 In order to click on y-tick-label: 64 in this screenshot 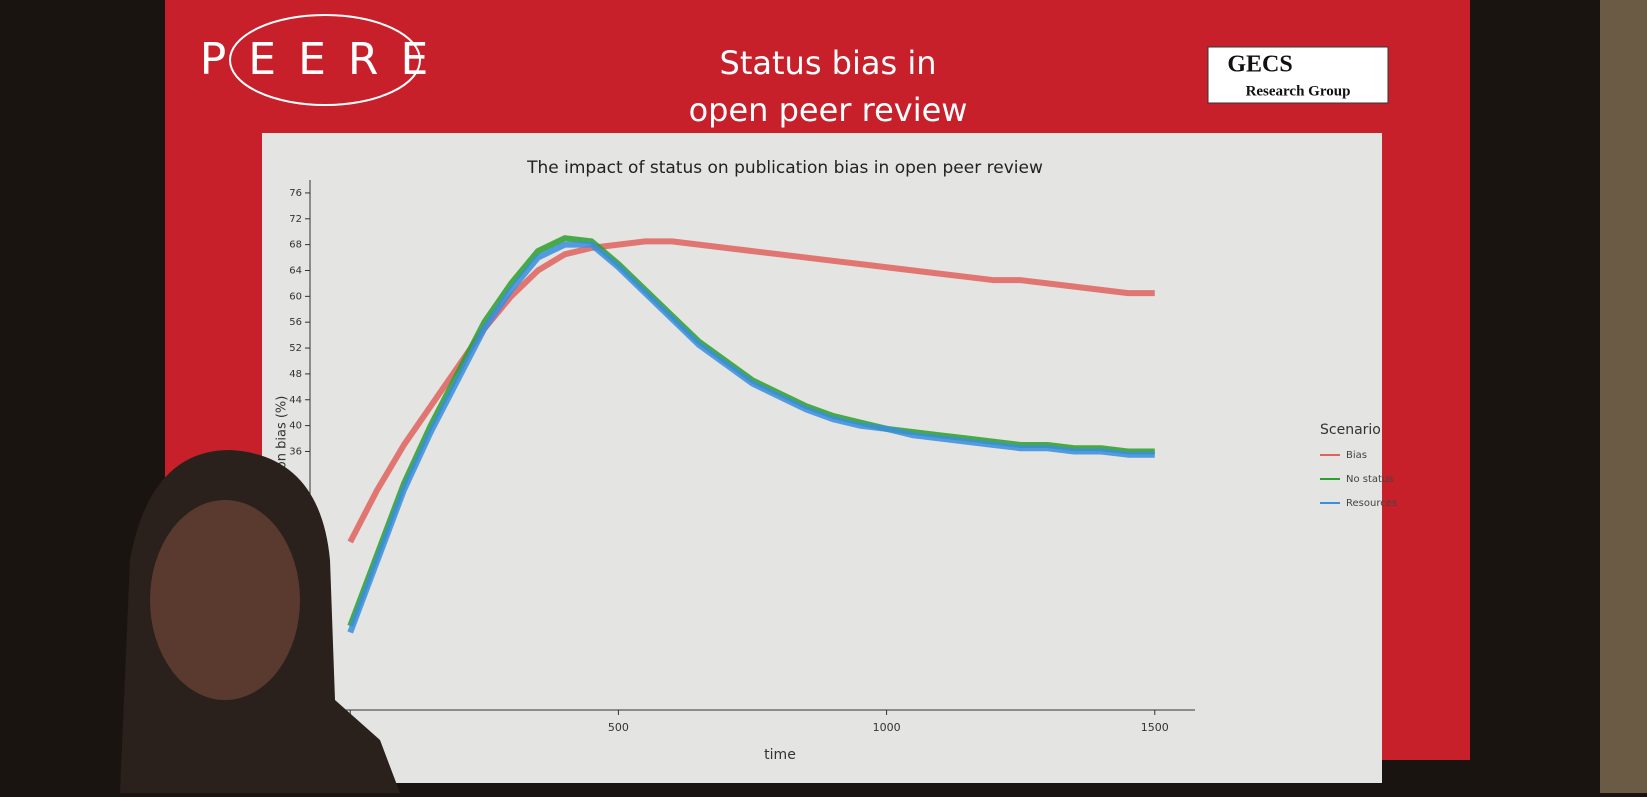, I will do `click(295, 270)`.